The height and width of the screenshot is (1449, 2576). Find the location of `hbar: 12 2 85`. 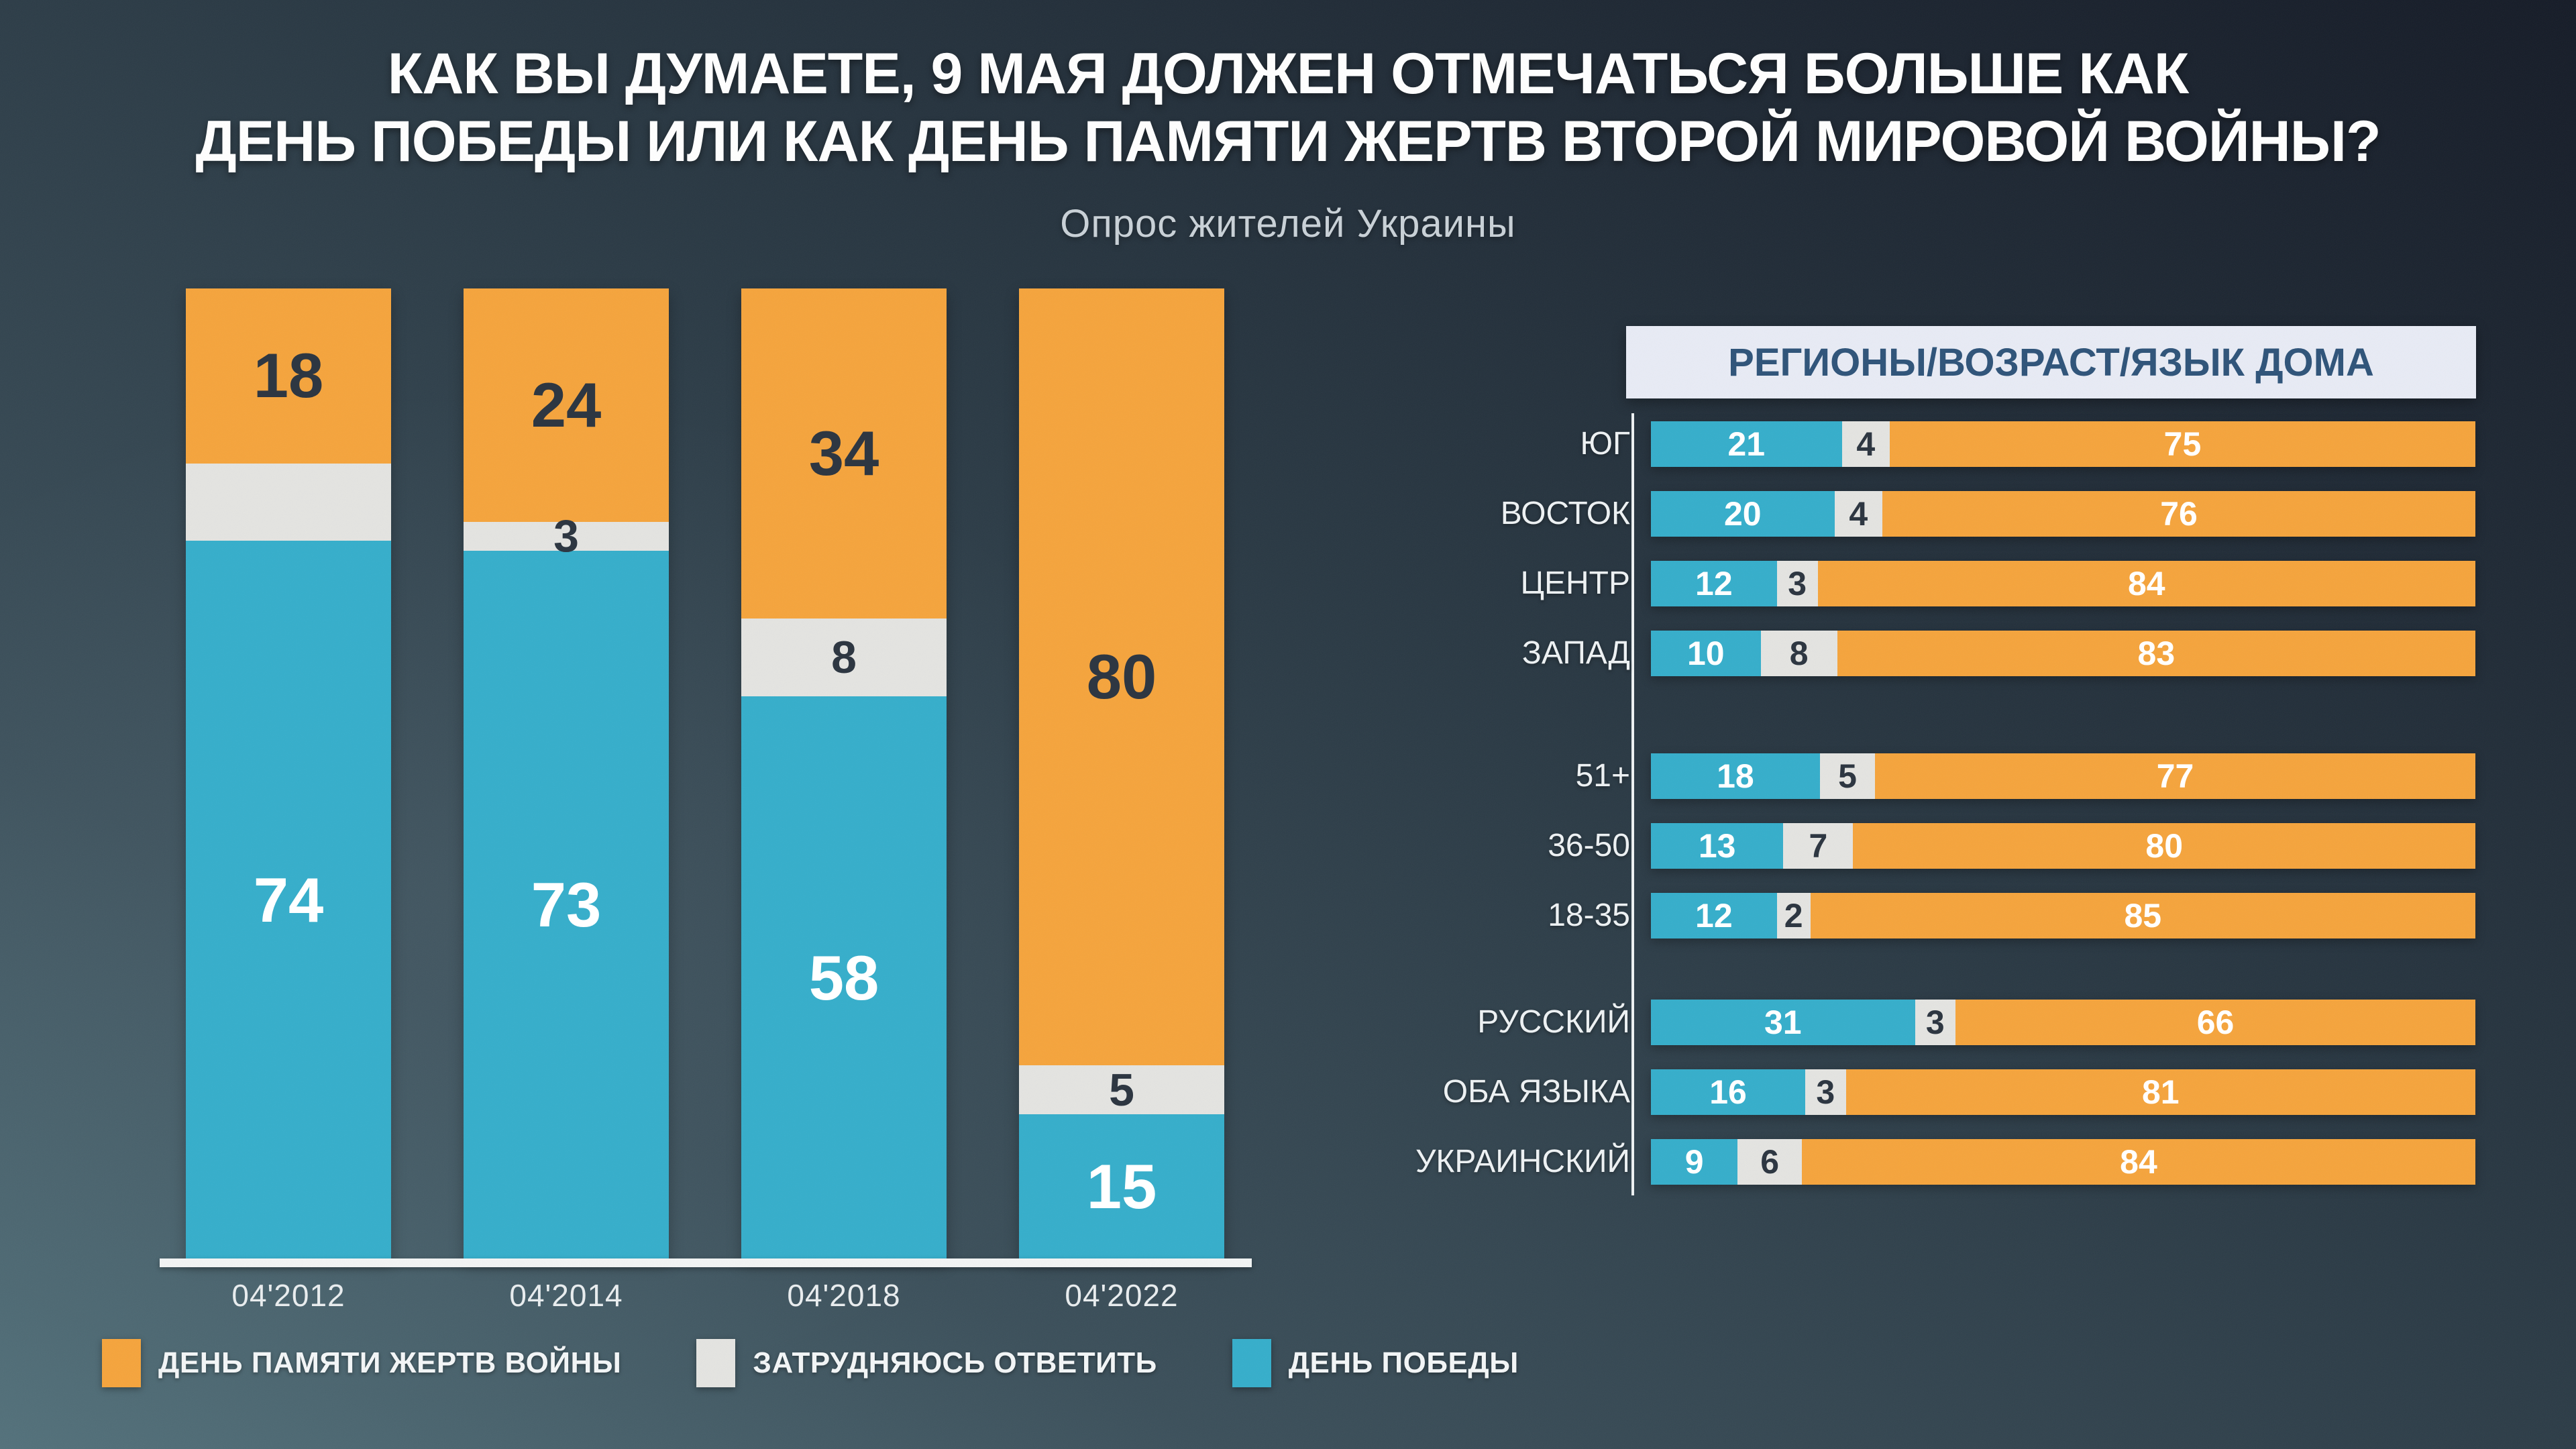

hbar: 12 2 85 is located at coordinates (2063, 915).